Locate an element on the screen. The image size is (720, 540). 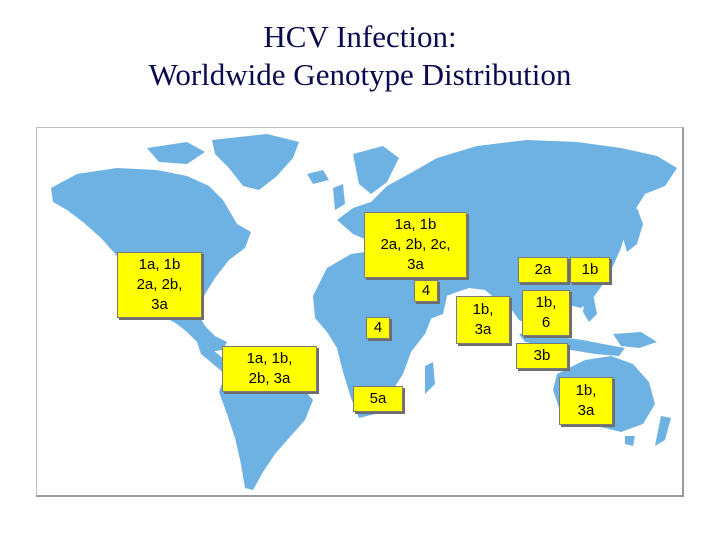
south-america is located at coordinates (266, 427).